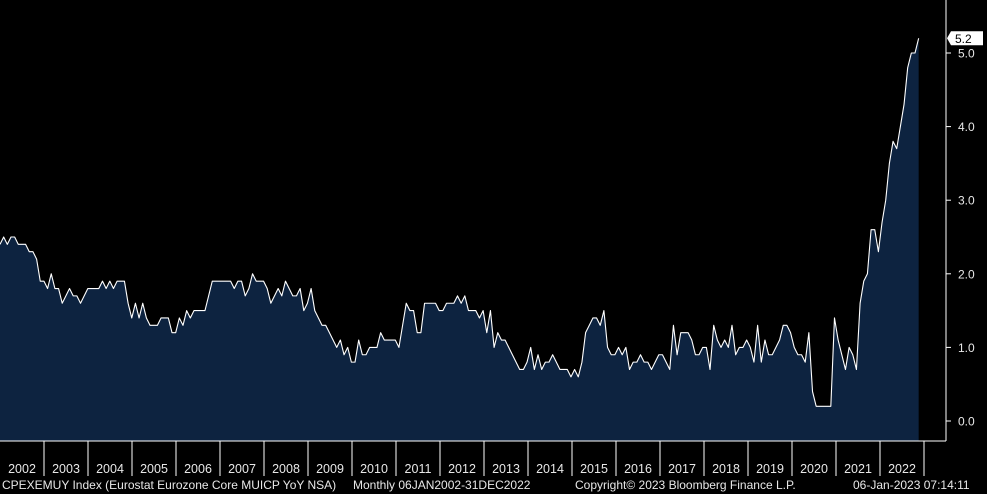  Describe the element at coordinates (966, 54) in the screenshot. I see `y-tick-label: 5.0` at that location.